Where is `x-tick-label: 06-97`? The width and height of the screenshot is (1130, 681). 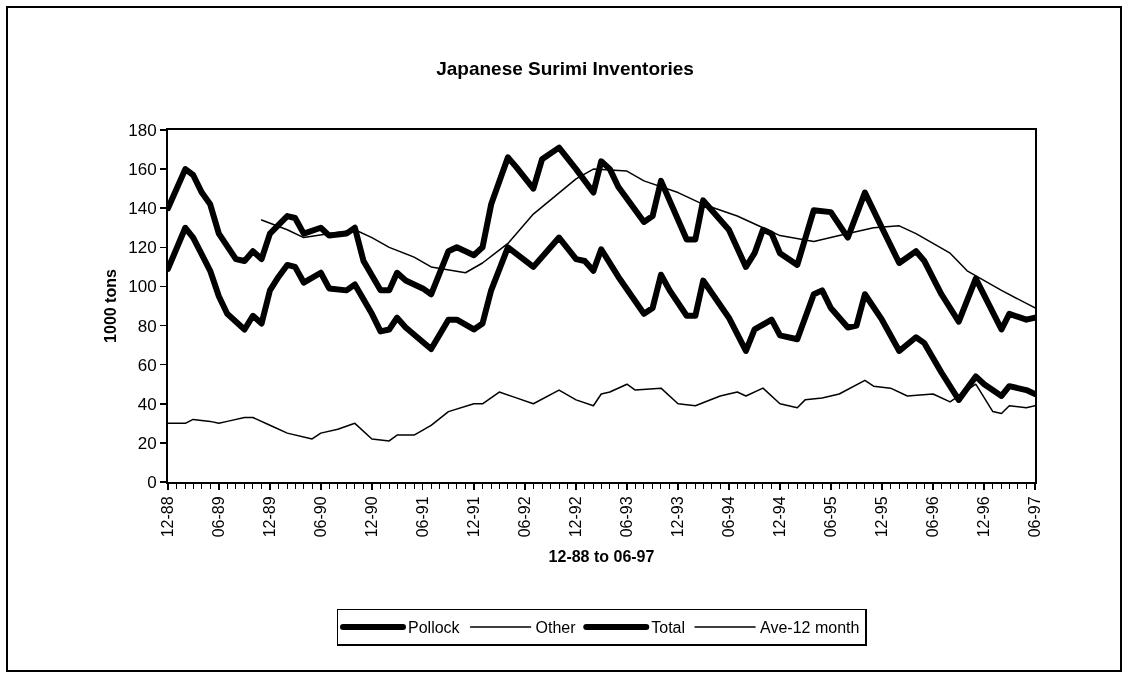
x-tick-label: 06-97 is located at coordinates (1035, 517).